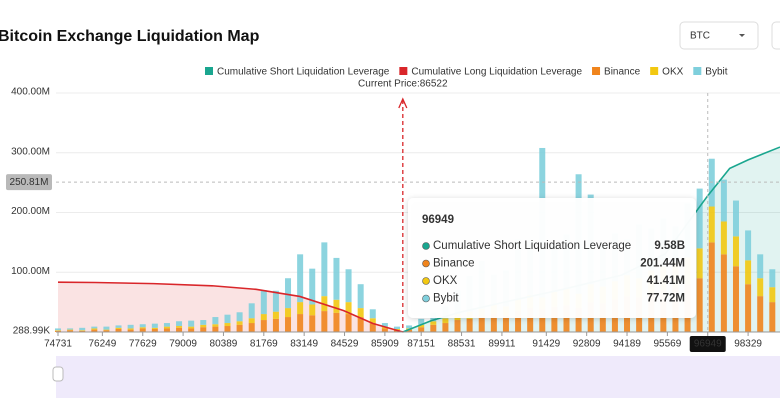 The height and width of the screenshot is (420, 780). Describe the element at coordinates (775, 35) in the screenshot. I see `extra-button` at that location.